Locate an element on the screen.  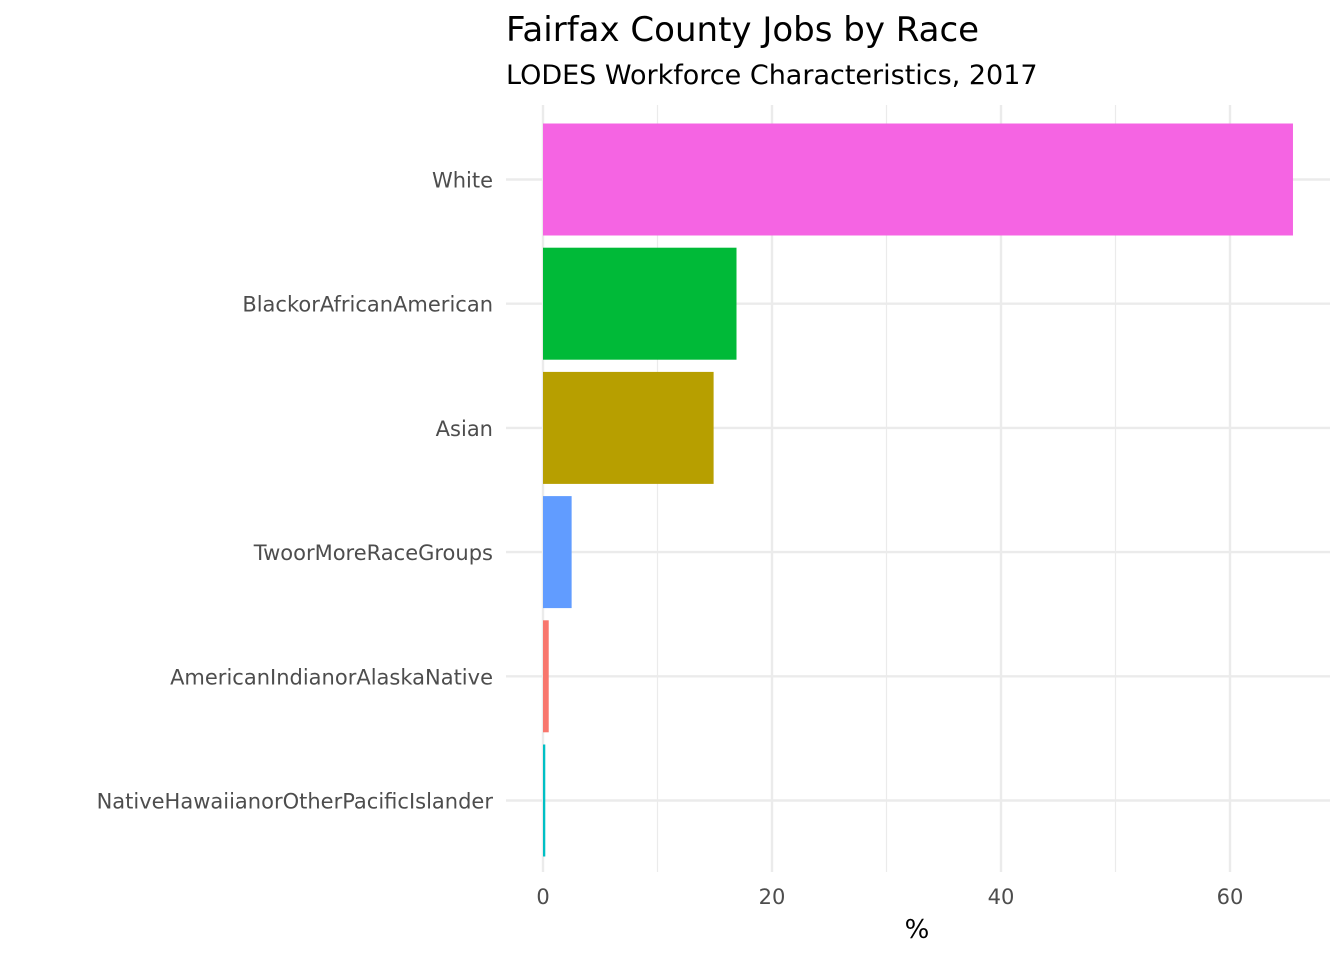
chart-title: Fairfax County Jobs by Race is located at coordinates (742, 30).